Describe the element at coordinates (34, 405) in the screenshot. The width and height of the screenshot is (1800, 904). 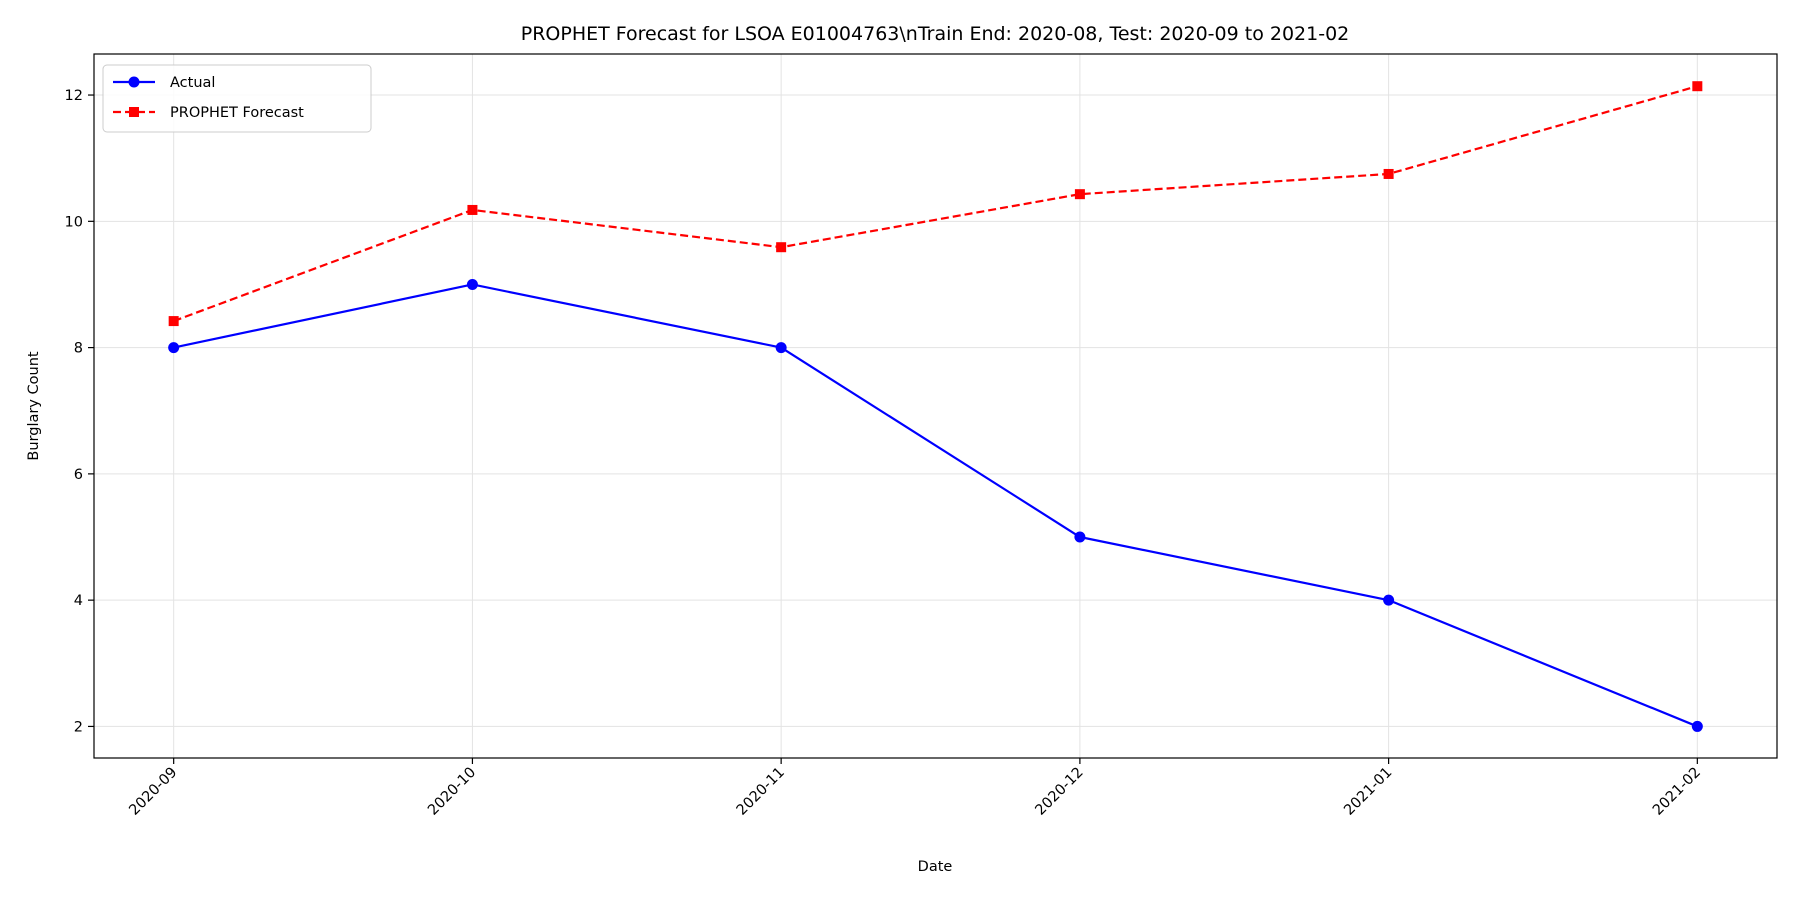
I see `y-axis-label: Burglary Count` at that location.